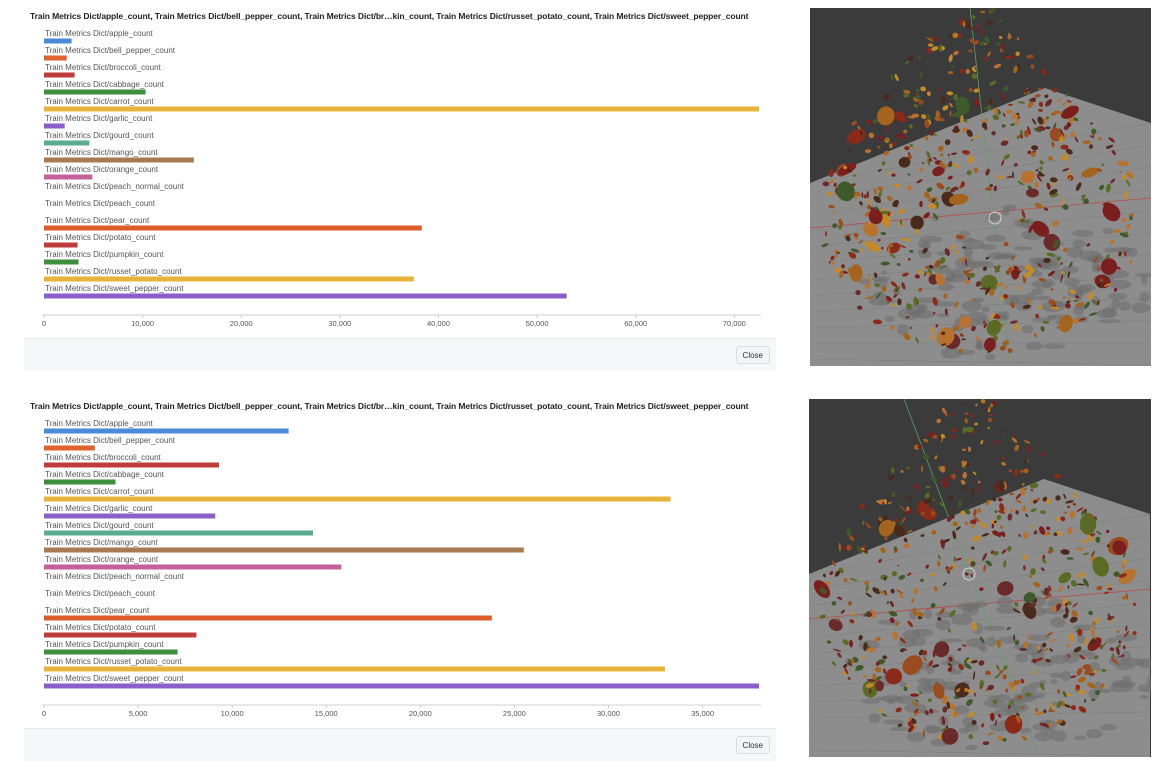  What do you see at coordinates (326, 713) in the screenshot?
I see `x-tick-label: 15,000` at bounding box center [326, 713].